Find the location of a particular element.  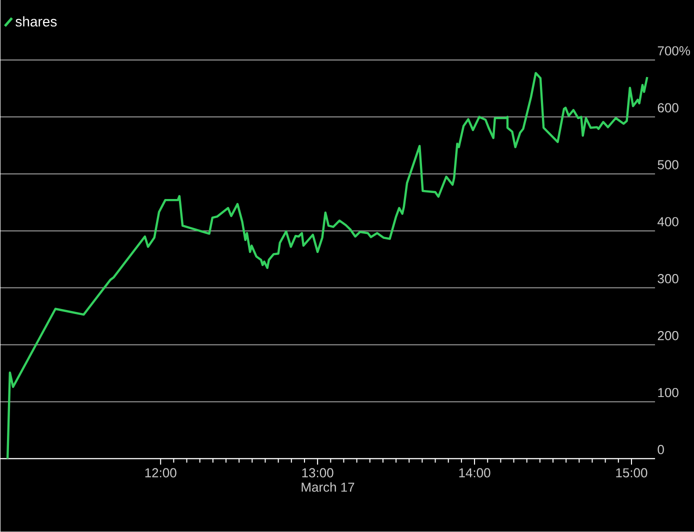

x-tick-label: 14:00 is located at coordinates (474, 473).